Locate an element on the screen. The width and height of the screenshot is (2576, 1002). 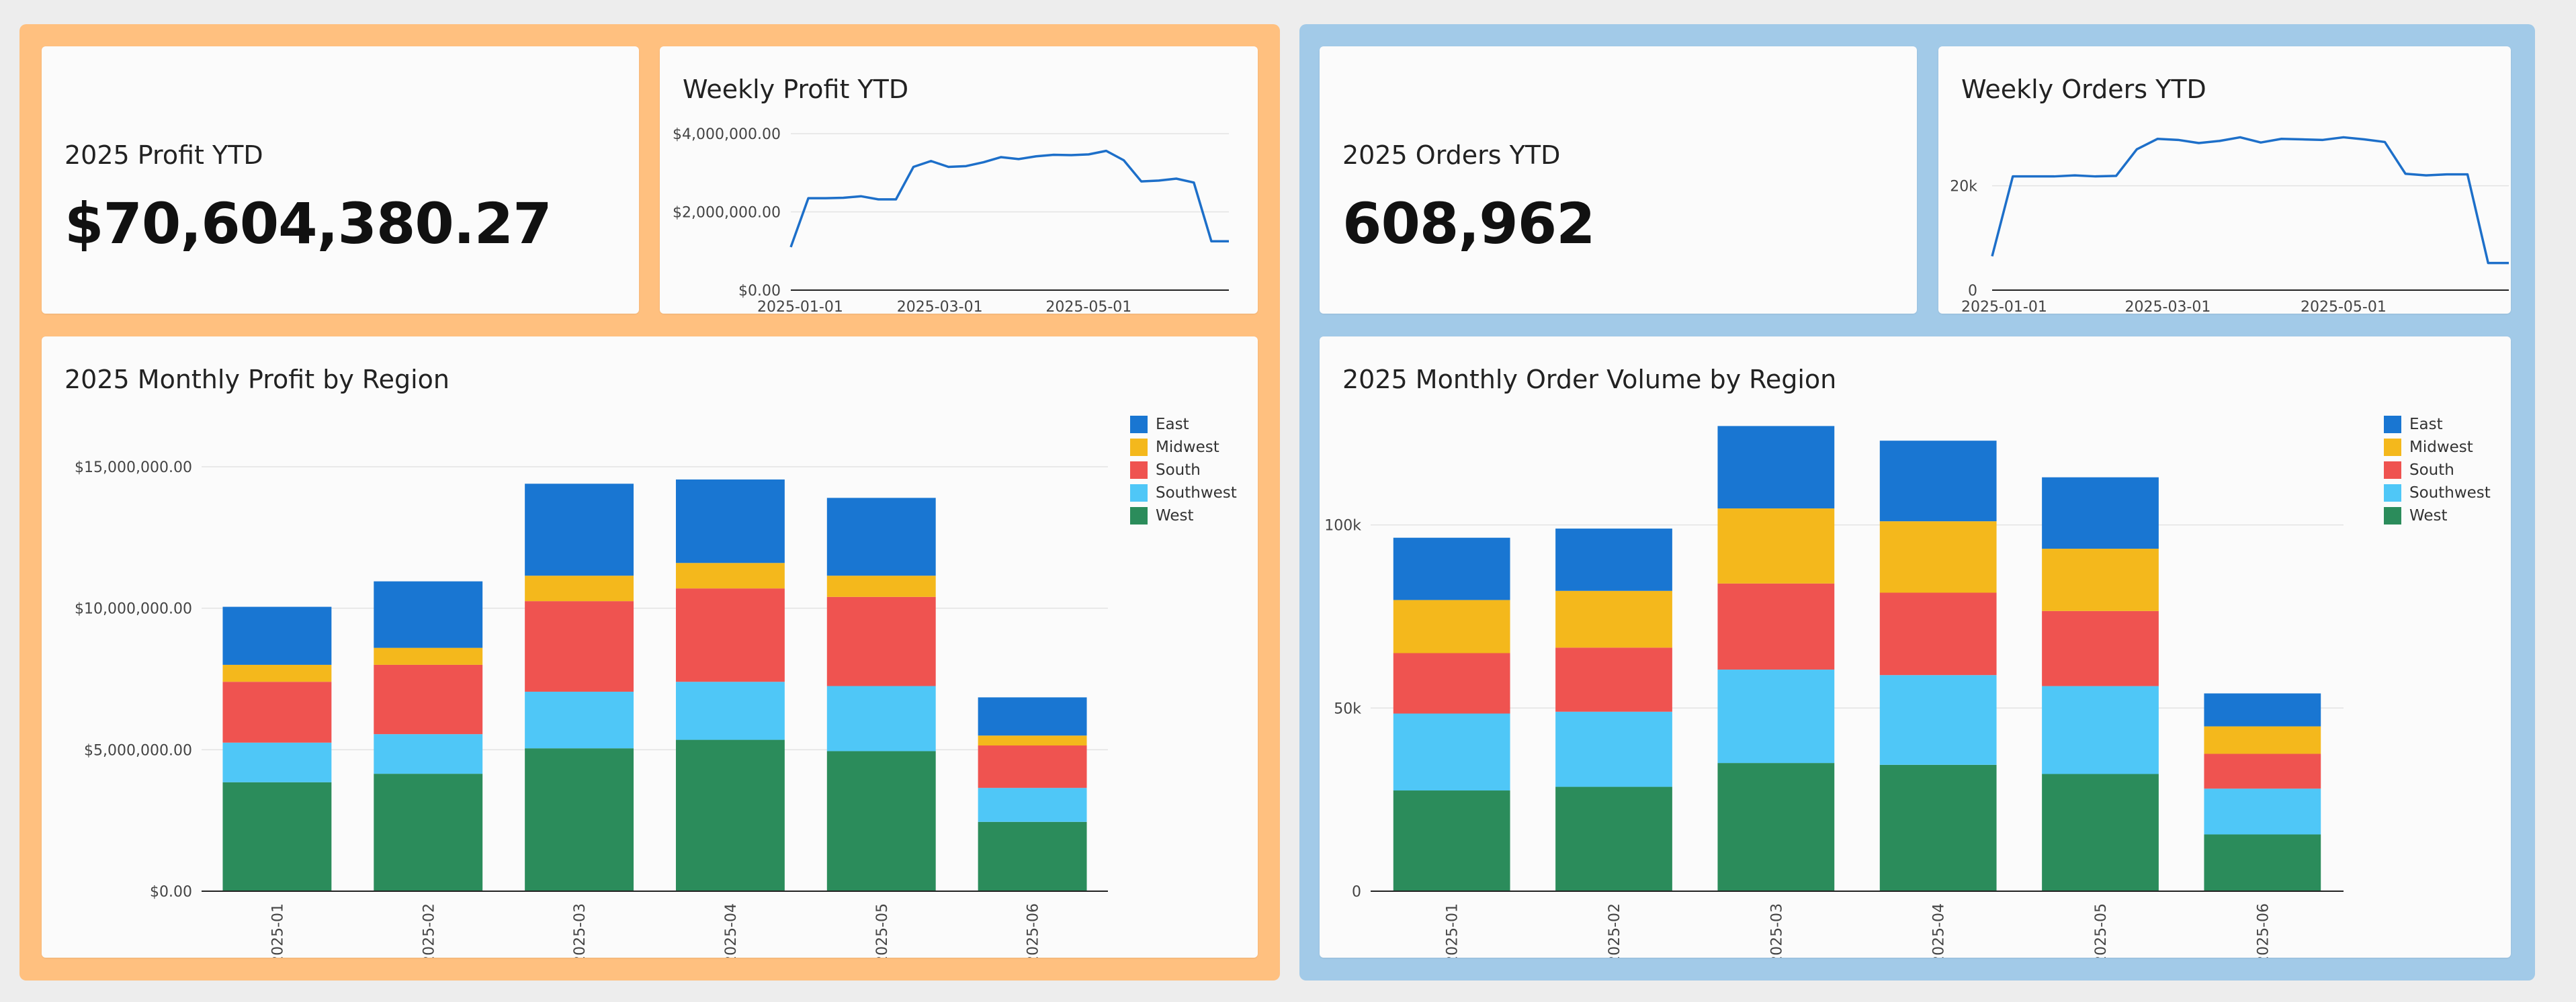
monthly-profit-legend-item: Midwest is located at coordinates (1183, 447).